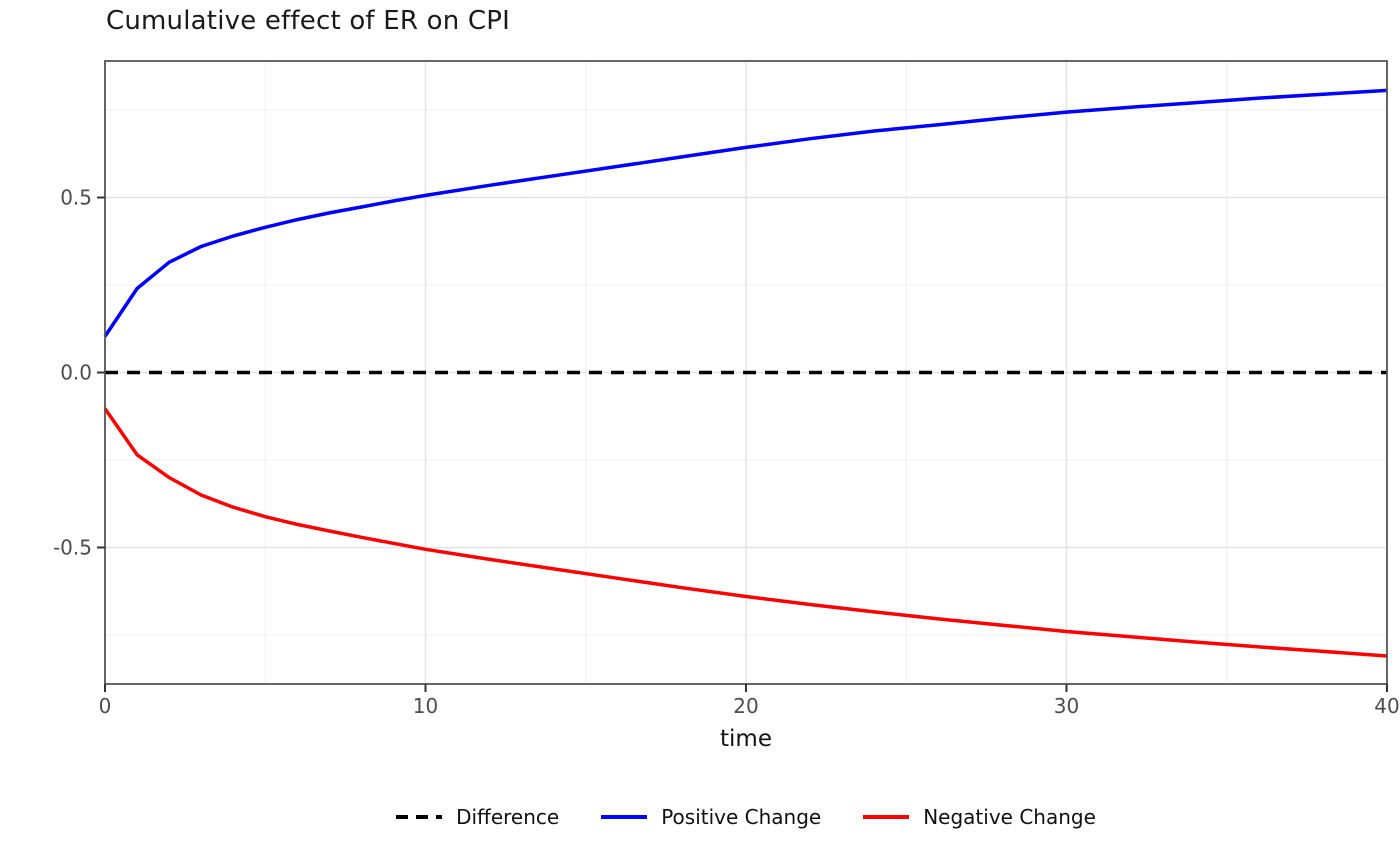 The width and height of the screenshot is (1400, 866). Describe the element at coordinates (746, 739) in the screenshot. I see `x-axis-title: time` at that location.